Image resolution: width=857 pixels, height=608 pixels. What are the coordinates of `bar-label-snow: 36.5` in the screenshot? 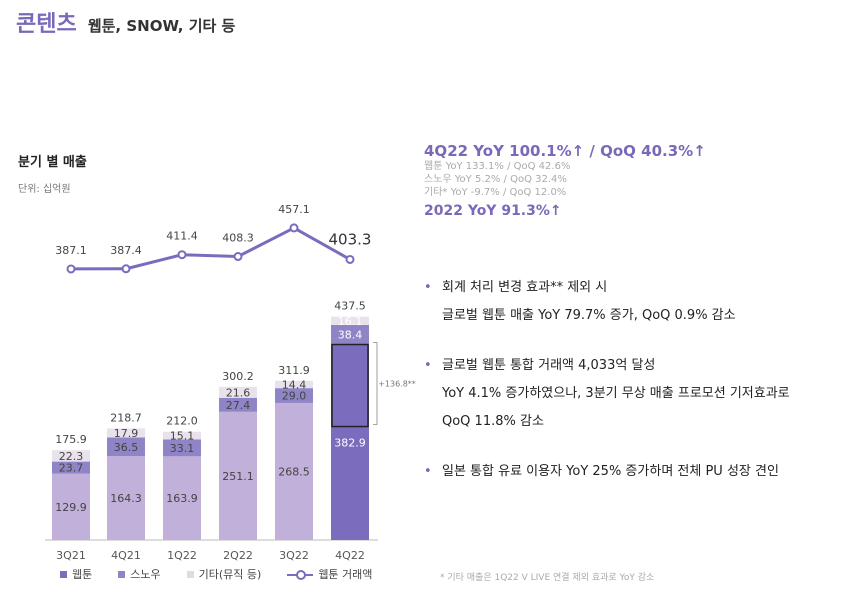 It's located at (126, 447).